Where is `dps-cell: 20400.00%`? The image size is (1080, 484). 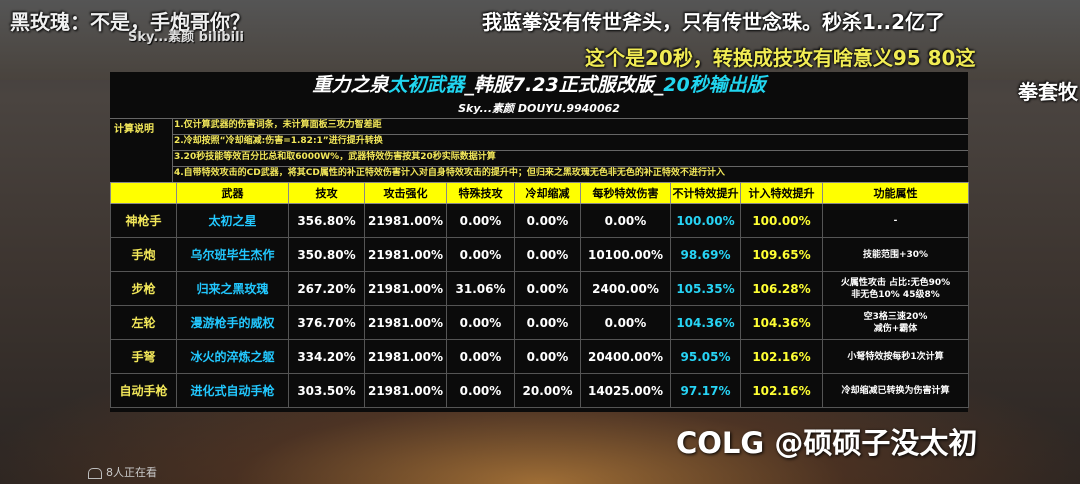
dps-cell: 20400.00% is located at coordinates (625, 356).